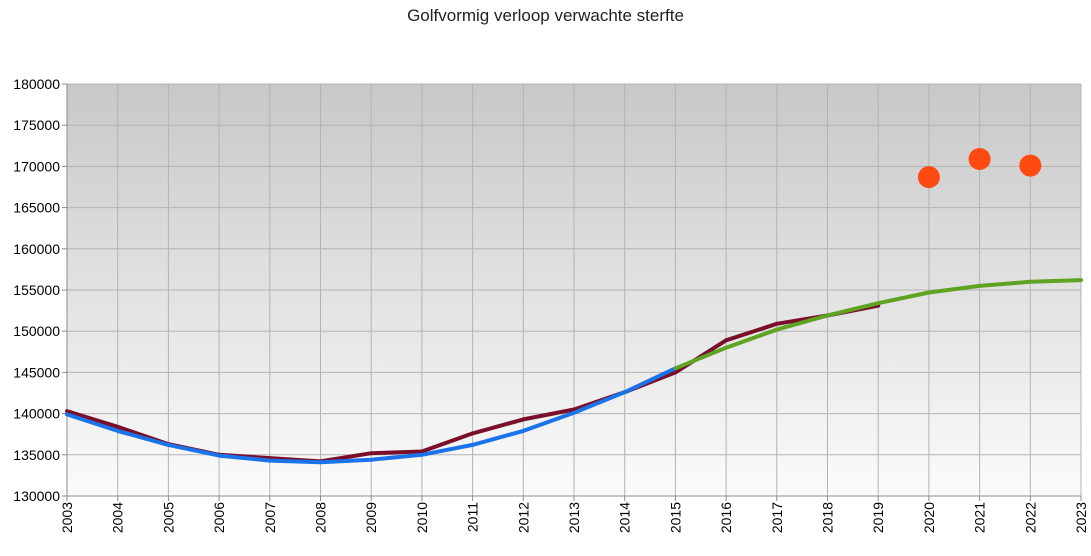 This screenshot has height=556, width=1091. Describe the element at coordinates (36, 414) in the screenshot. I see `y-tick-label: 140000` at that location.